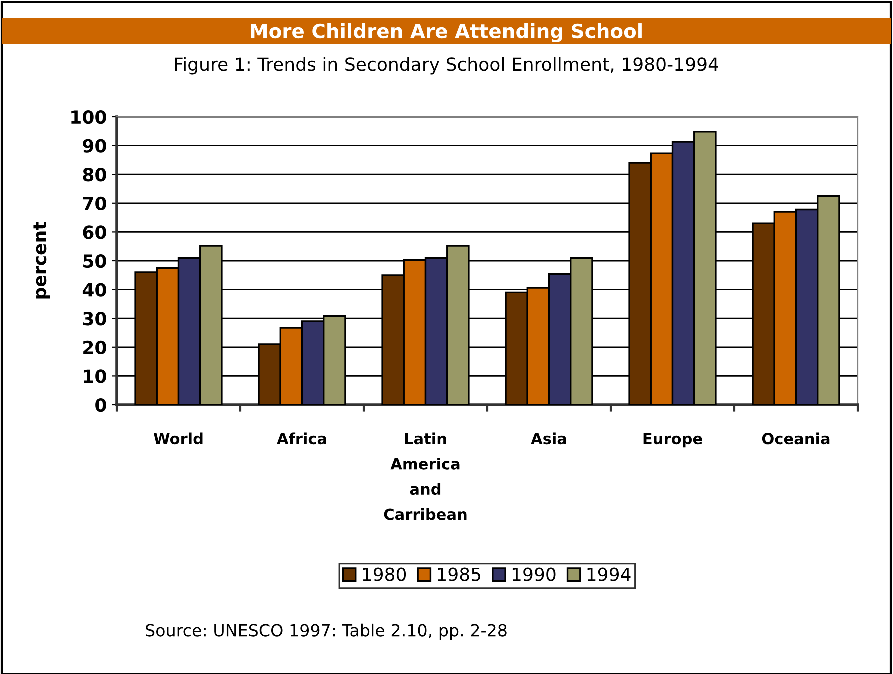 Image resolution: width=893 pixels, height=674 pixels. Describe the element at coordinates (796, 438) in the screenshot. I see `x-tick-label: Oceania` at that location.